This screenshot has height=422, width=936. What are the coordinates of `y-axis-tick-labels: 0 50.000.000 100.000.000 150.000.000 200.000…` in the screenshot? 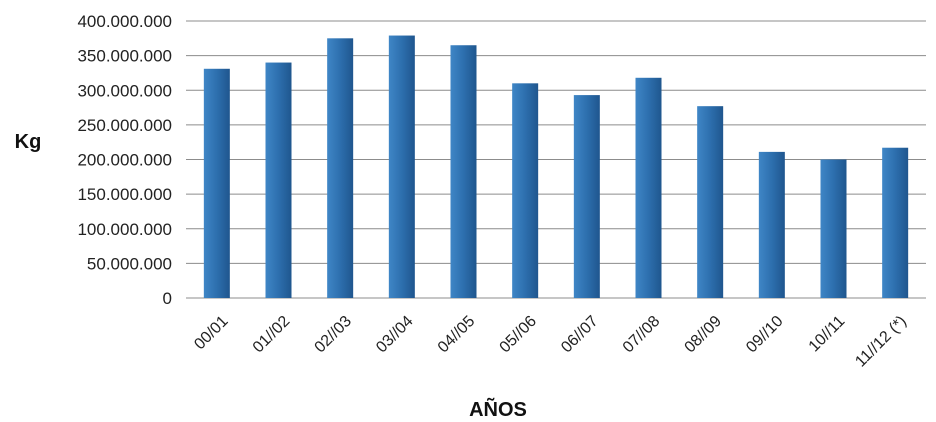 It's located at (124, 160).